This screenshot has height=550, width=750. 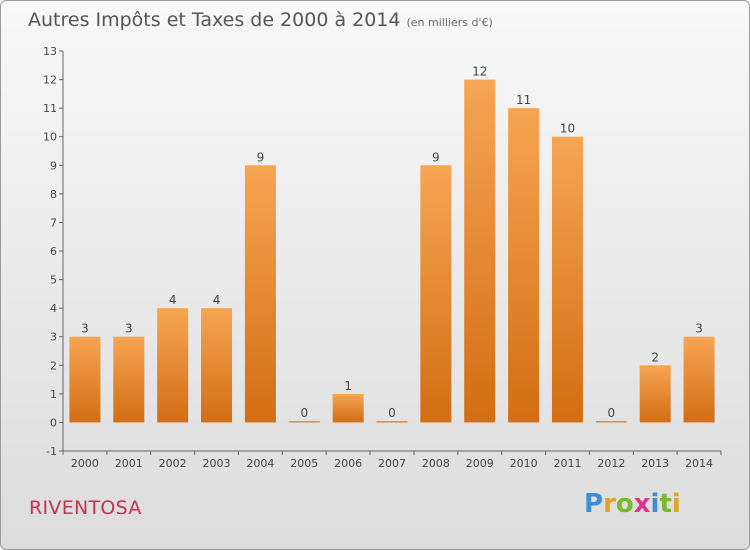 What do you see at coordinates (85, 508) in the screenshot?
I see `commune-name: RIVENTOSA` at bounding box center [85, 508].